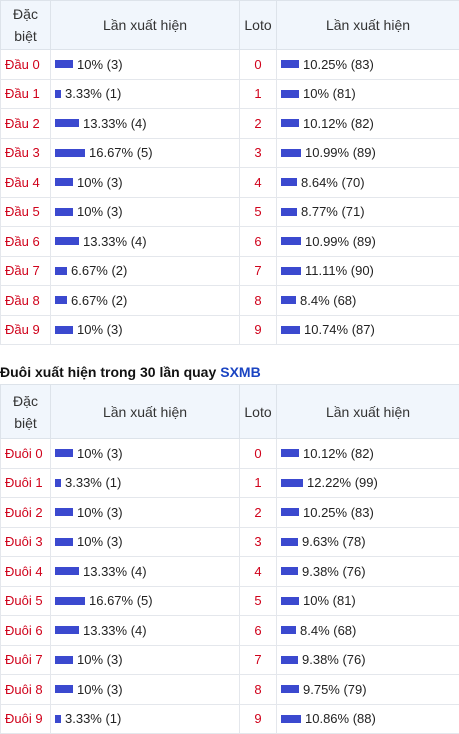 Image resolution: width=459 pixels, height=734 pixels. What do you see at coordinates (99, 270) in the screenshot?
I see `special-occurrence-text: 6.67% (2)` at bounding box center [99, 270].